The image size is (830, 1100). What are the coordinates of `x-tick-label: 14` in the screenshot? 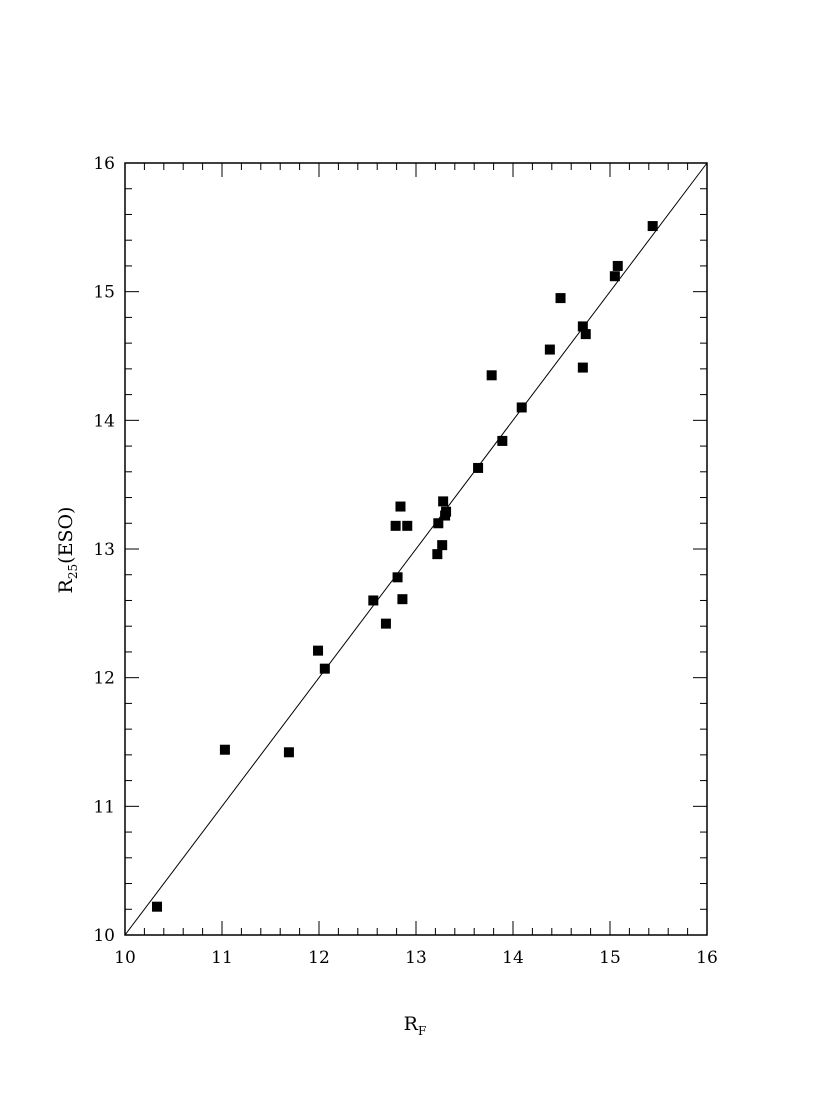 It's located at (513, 958).